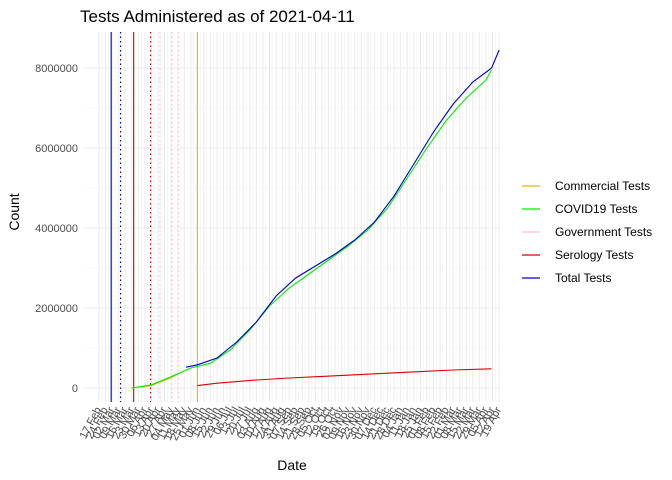 This screenshot has width=672, height=480. Describe the element at coordinates (603, 232) in the screenshot. I see `legend-label-government-tests: Government Tests` at that location.